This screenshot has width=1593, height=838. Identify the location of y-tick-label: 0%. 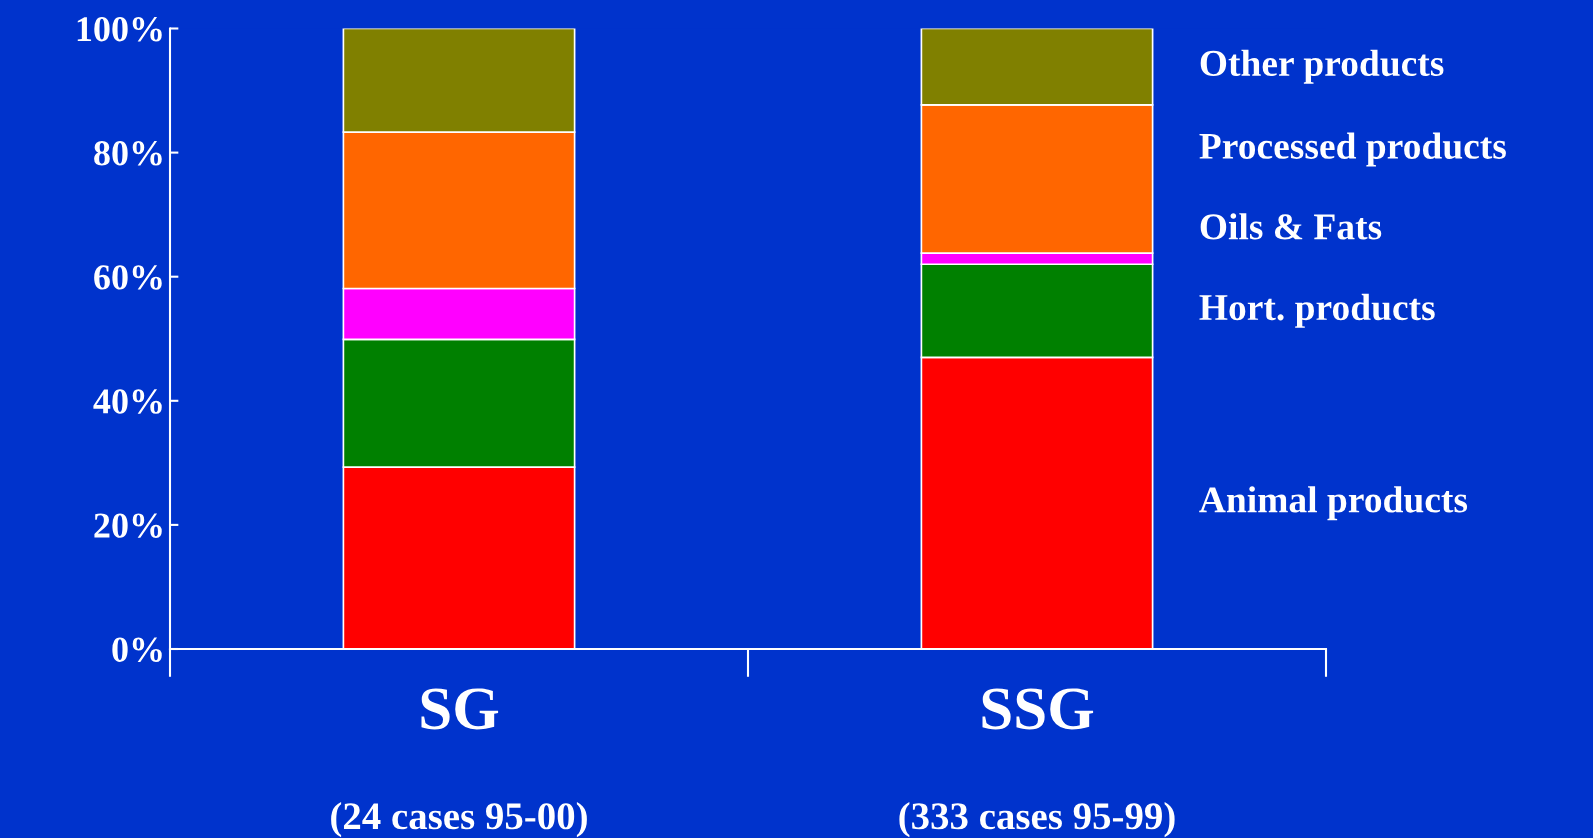
(137, 649).